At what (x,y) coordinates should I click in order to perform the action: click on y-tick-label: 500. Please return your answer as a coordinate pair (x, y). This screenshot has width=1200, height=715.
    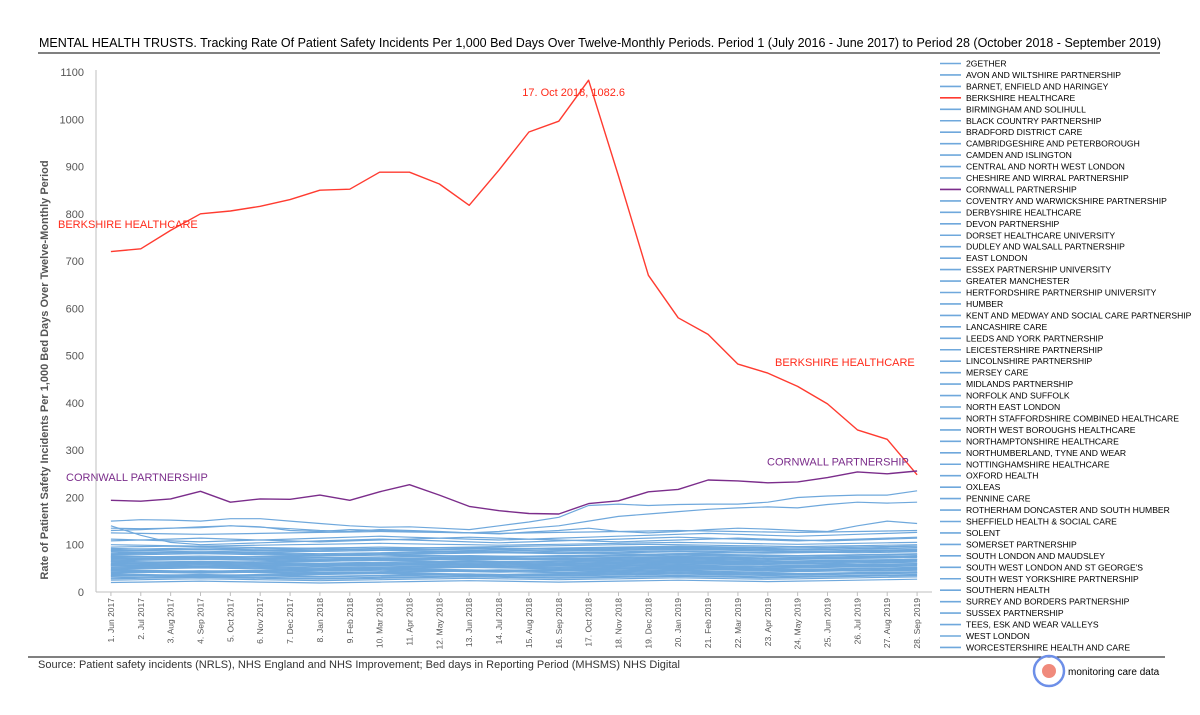
    Looking at the image, I should click on (75, 357).